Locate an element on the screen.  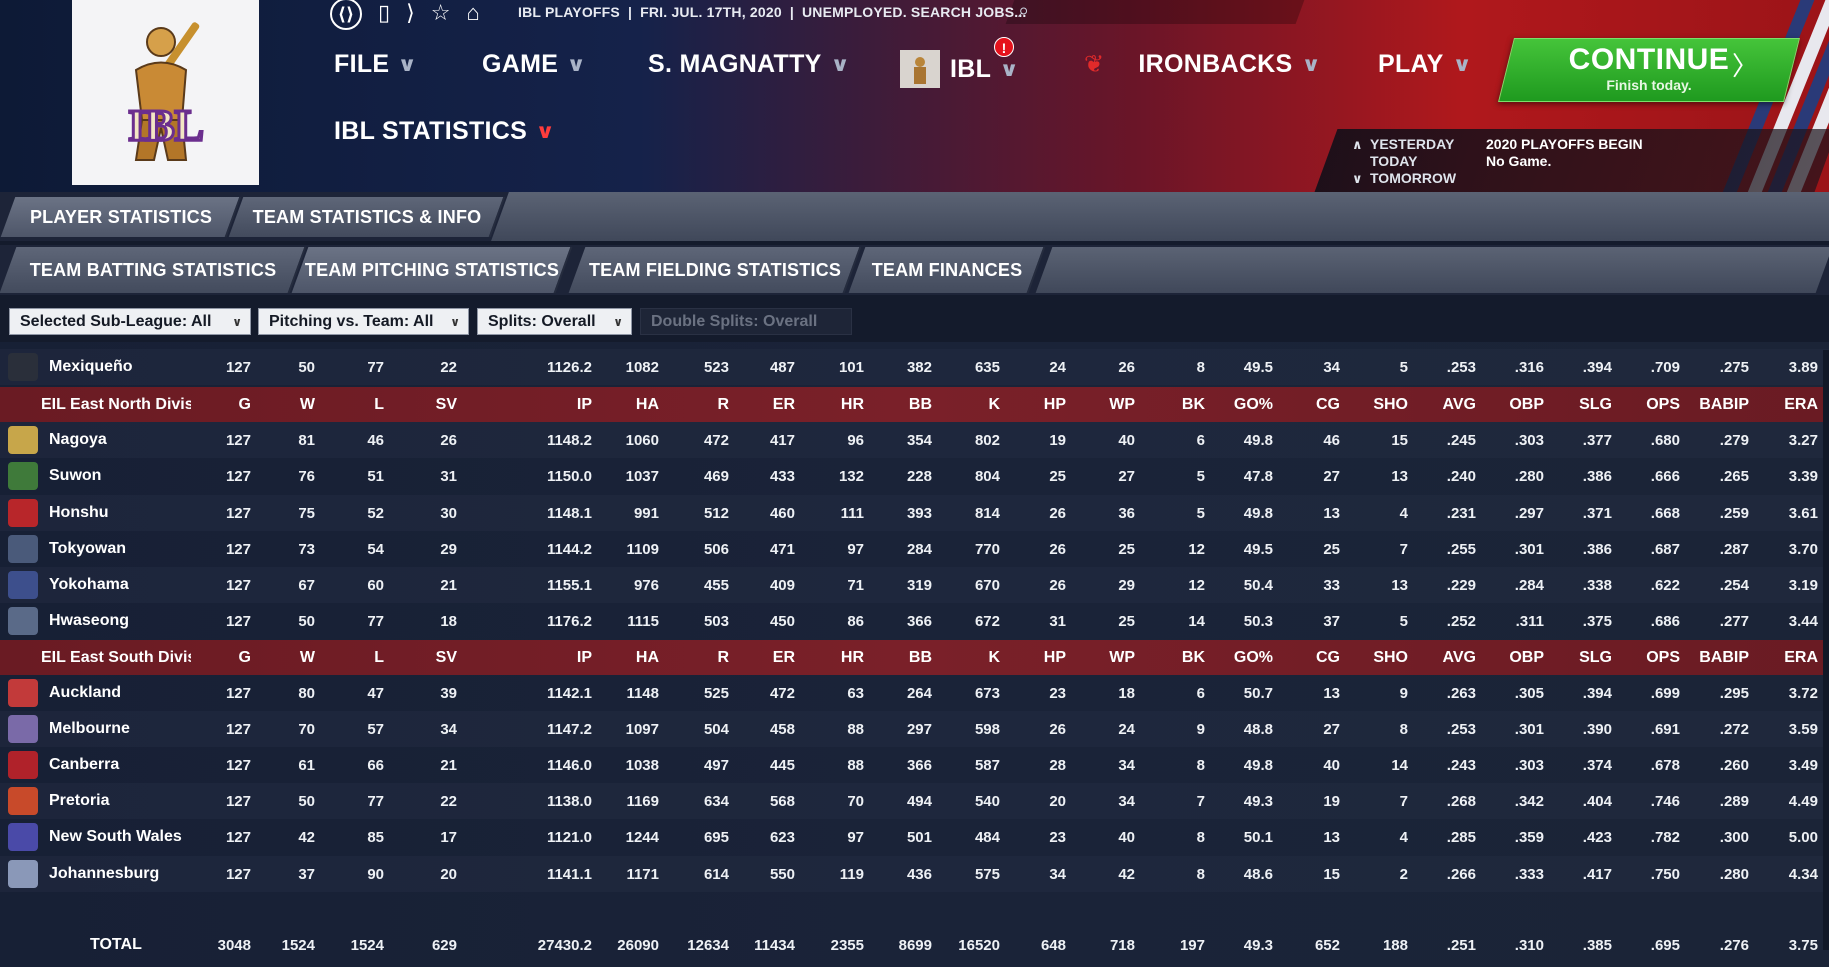
continue-button: CONTINUE Finish today. 〉 is located at coordinates (1649, 70).